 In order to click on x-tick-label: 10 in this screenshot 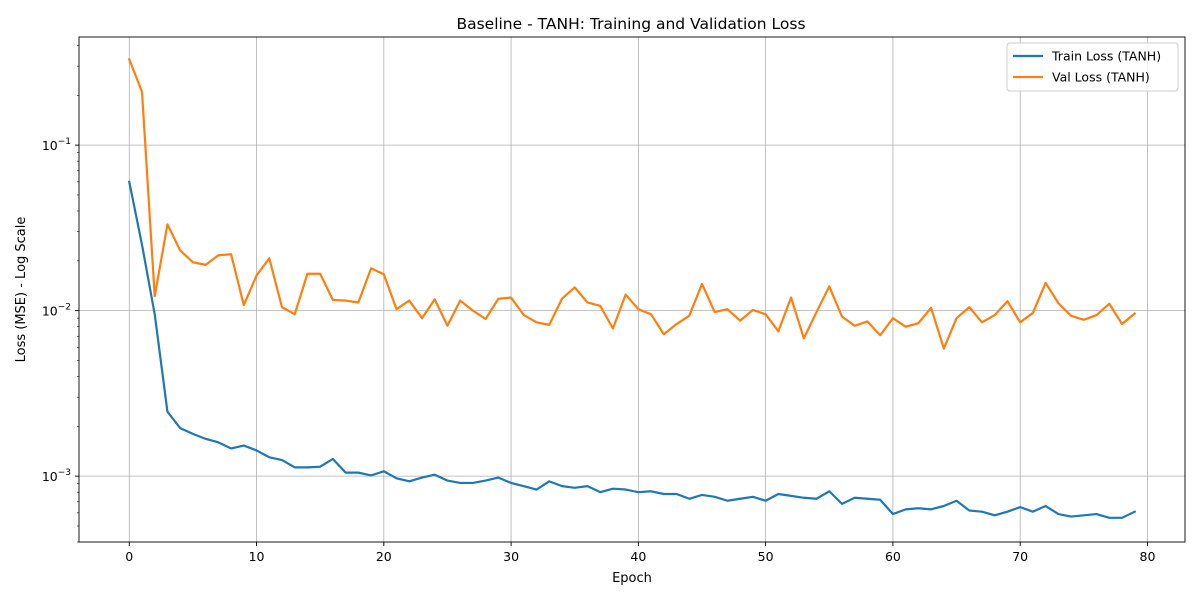, I will do `click(257, 556)`.